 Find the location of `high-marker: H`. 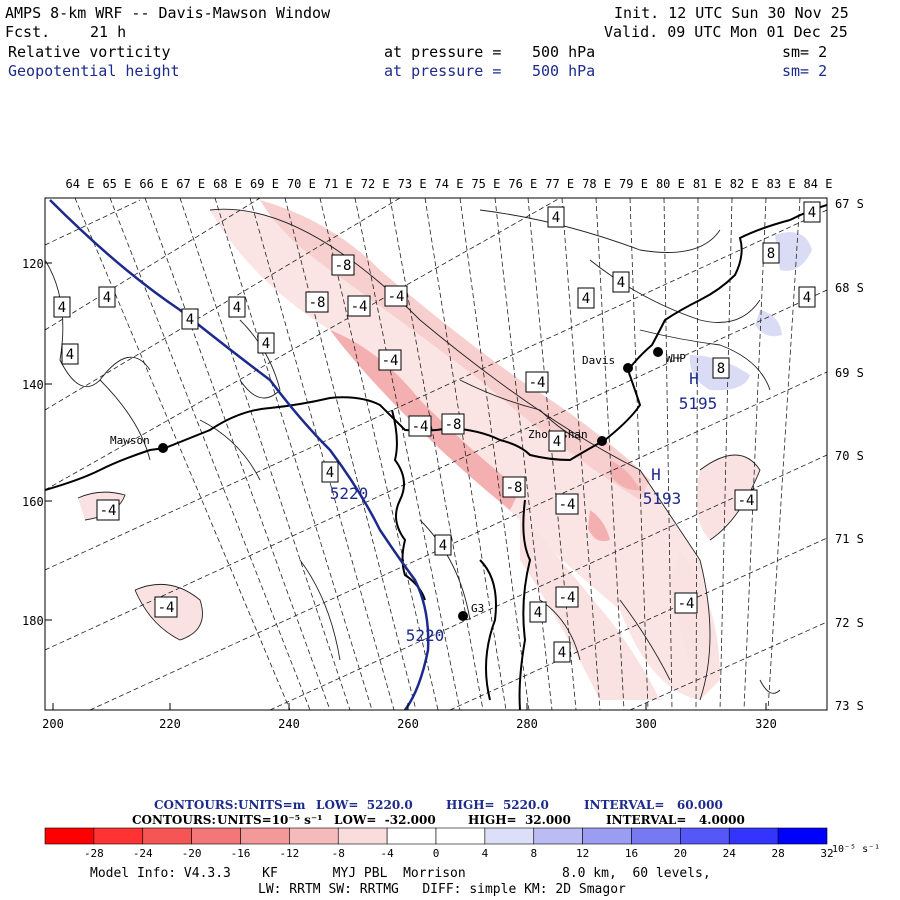

high-marker: H is located at coordinates (656, 474).